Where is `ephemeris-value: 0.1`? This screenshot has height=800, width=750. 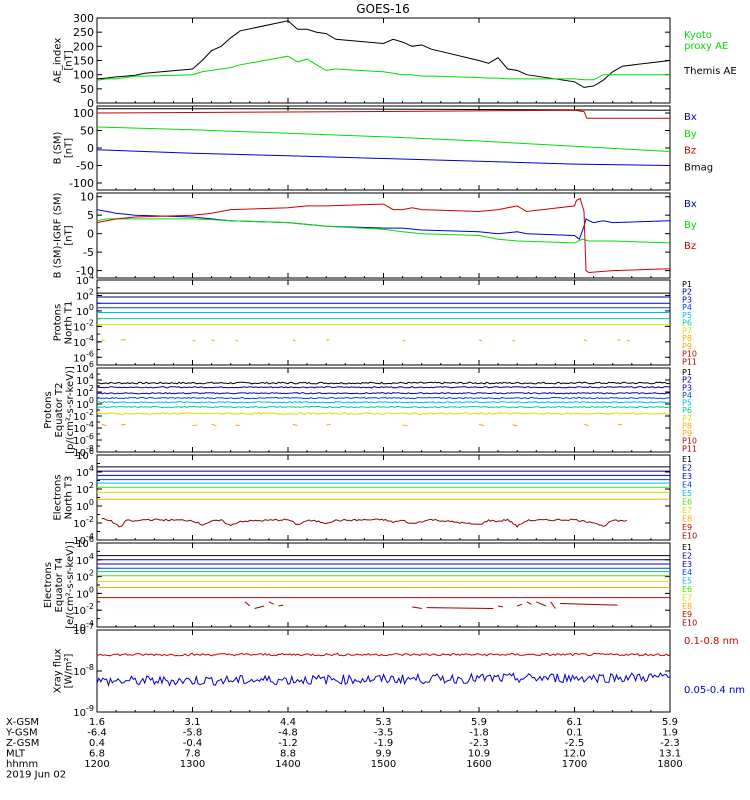 ephemeris-value: 0.1 is located at coordinates (575, 733).